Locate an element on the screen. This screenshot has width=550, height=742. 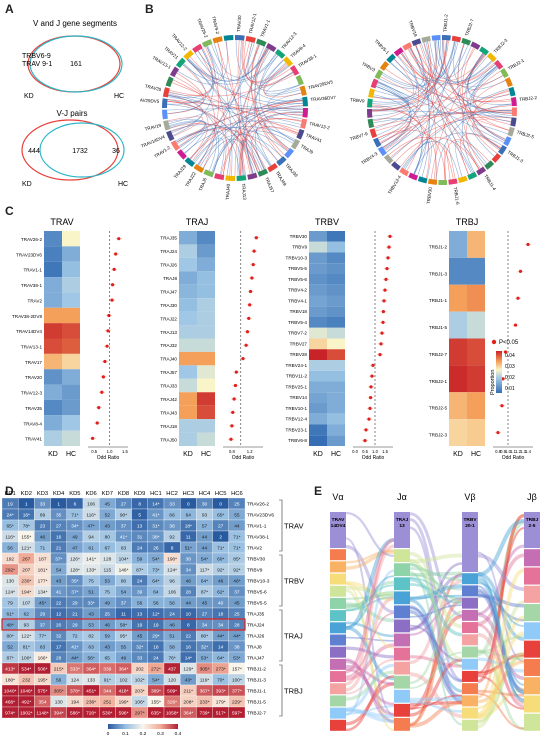
count-value: 121* is located at coordinates (26, 548).